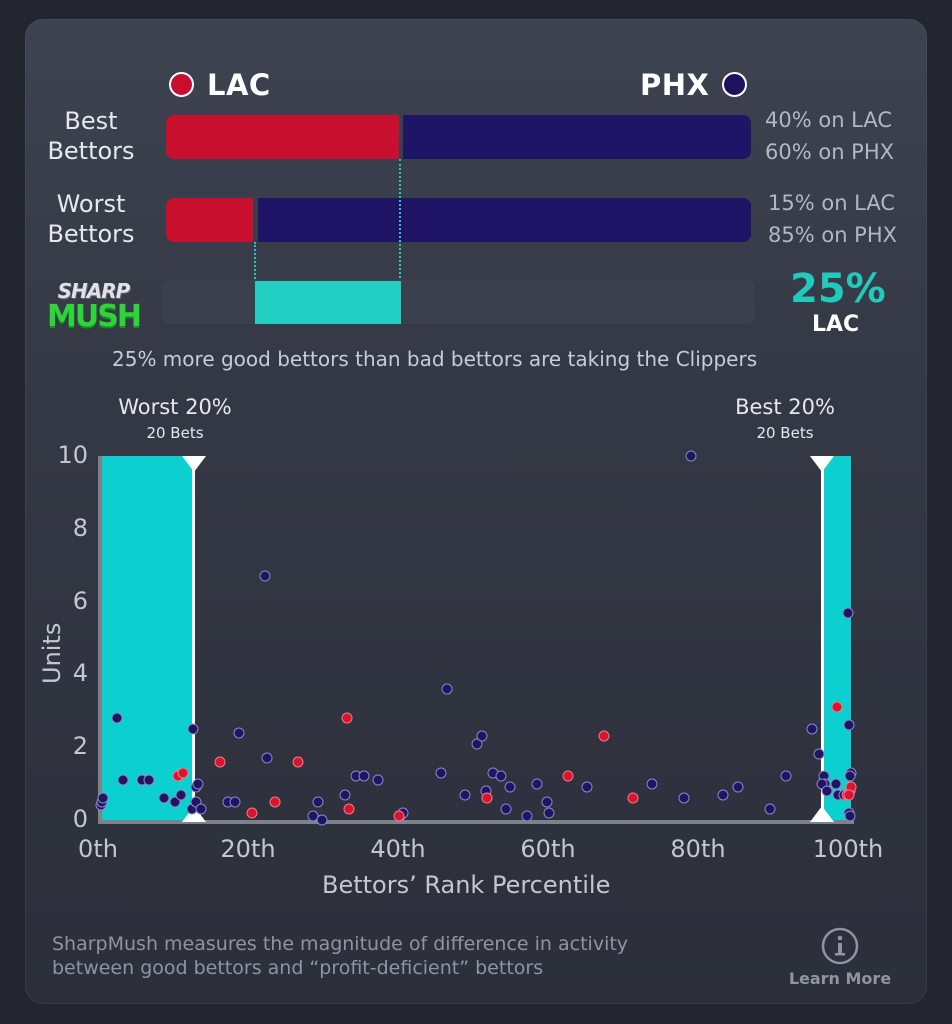 The width and height of the screenshot is (952, 1024). What do you see at coordinates (94, 306) in the screenshot?
I see `sharpmush-logo: SHARP MUSH` at bounding box center [94, 306].